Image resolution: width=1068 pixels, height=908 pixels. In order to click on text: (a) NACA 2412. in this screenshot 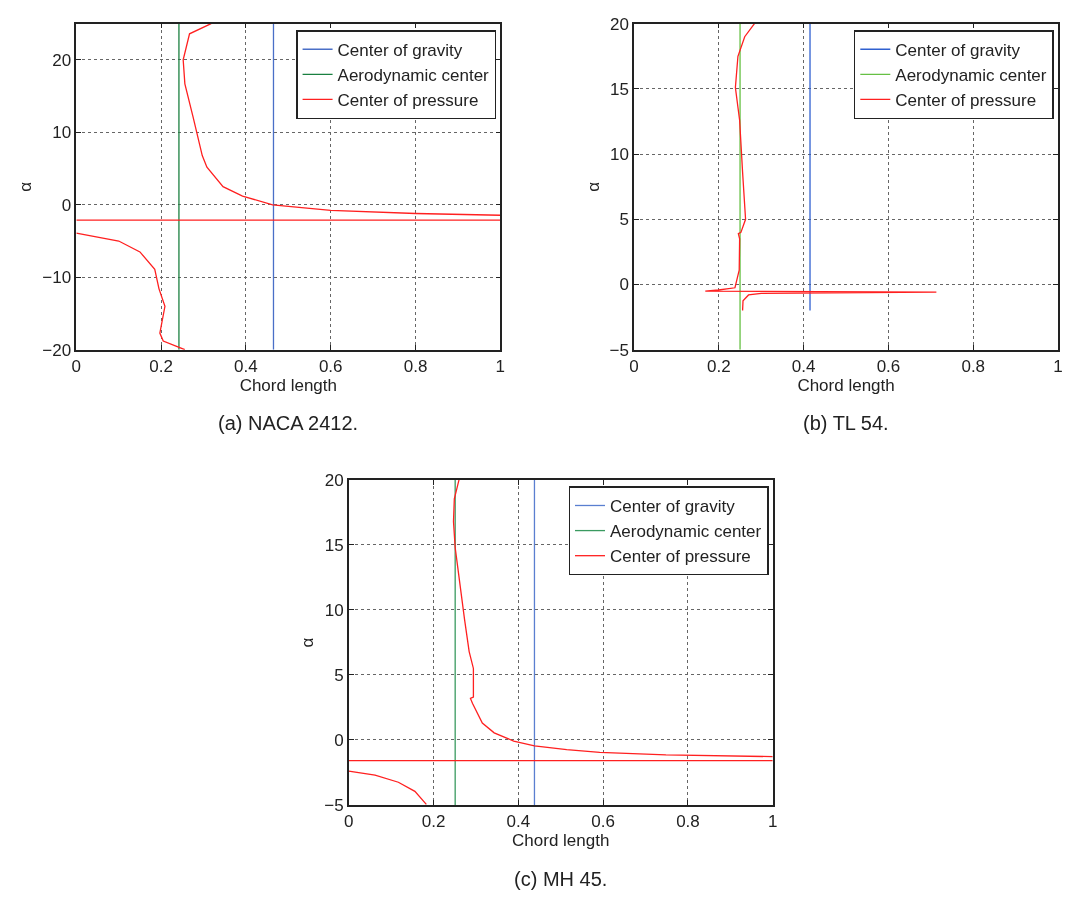, I will do `click(288, 423)`.